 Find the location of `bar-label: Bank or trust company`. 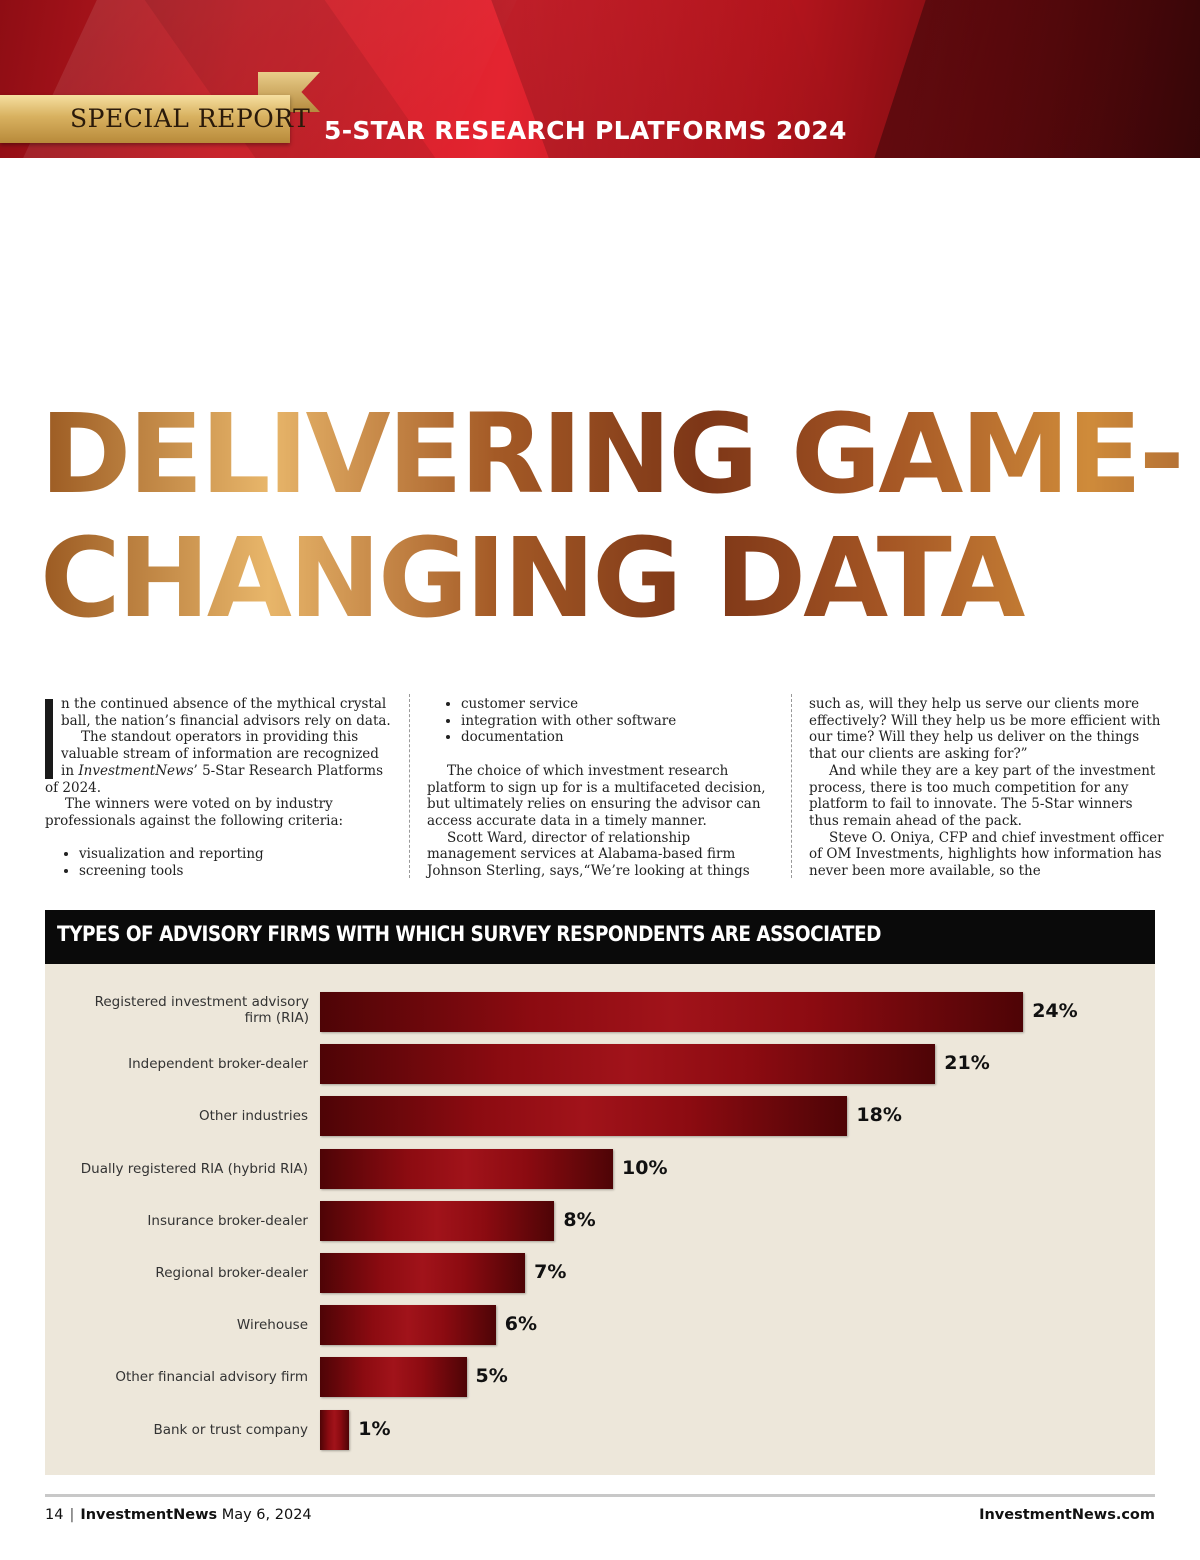

bar-label: Bank or trust company is located at coordinates (230, 1429).